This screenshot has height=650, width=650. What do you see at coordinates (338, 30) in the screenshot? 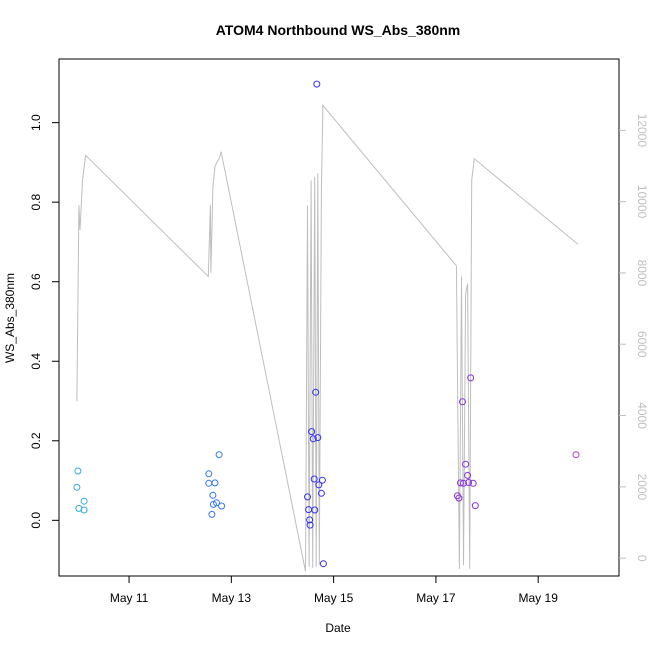
I see `chart-title: ATOM4 Northbound WS_Abs_380nm` at bounding box center [338, 30].